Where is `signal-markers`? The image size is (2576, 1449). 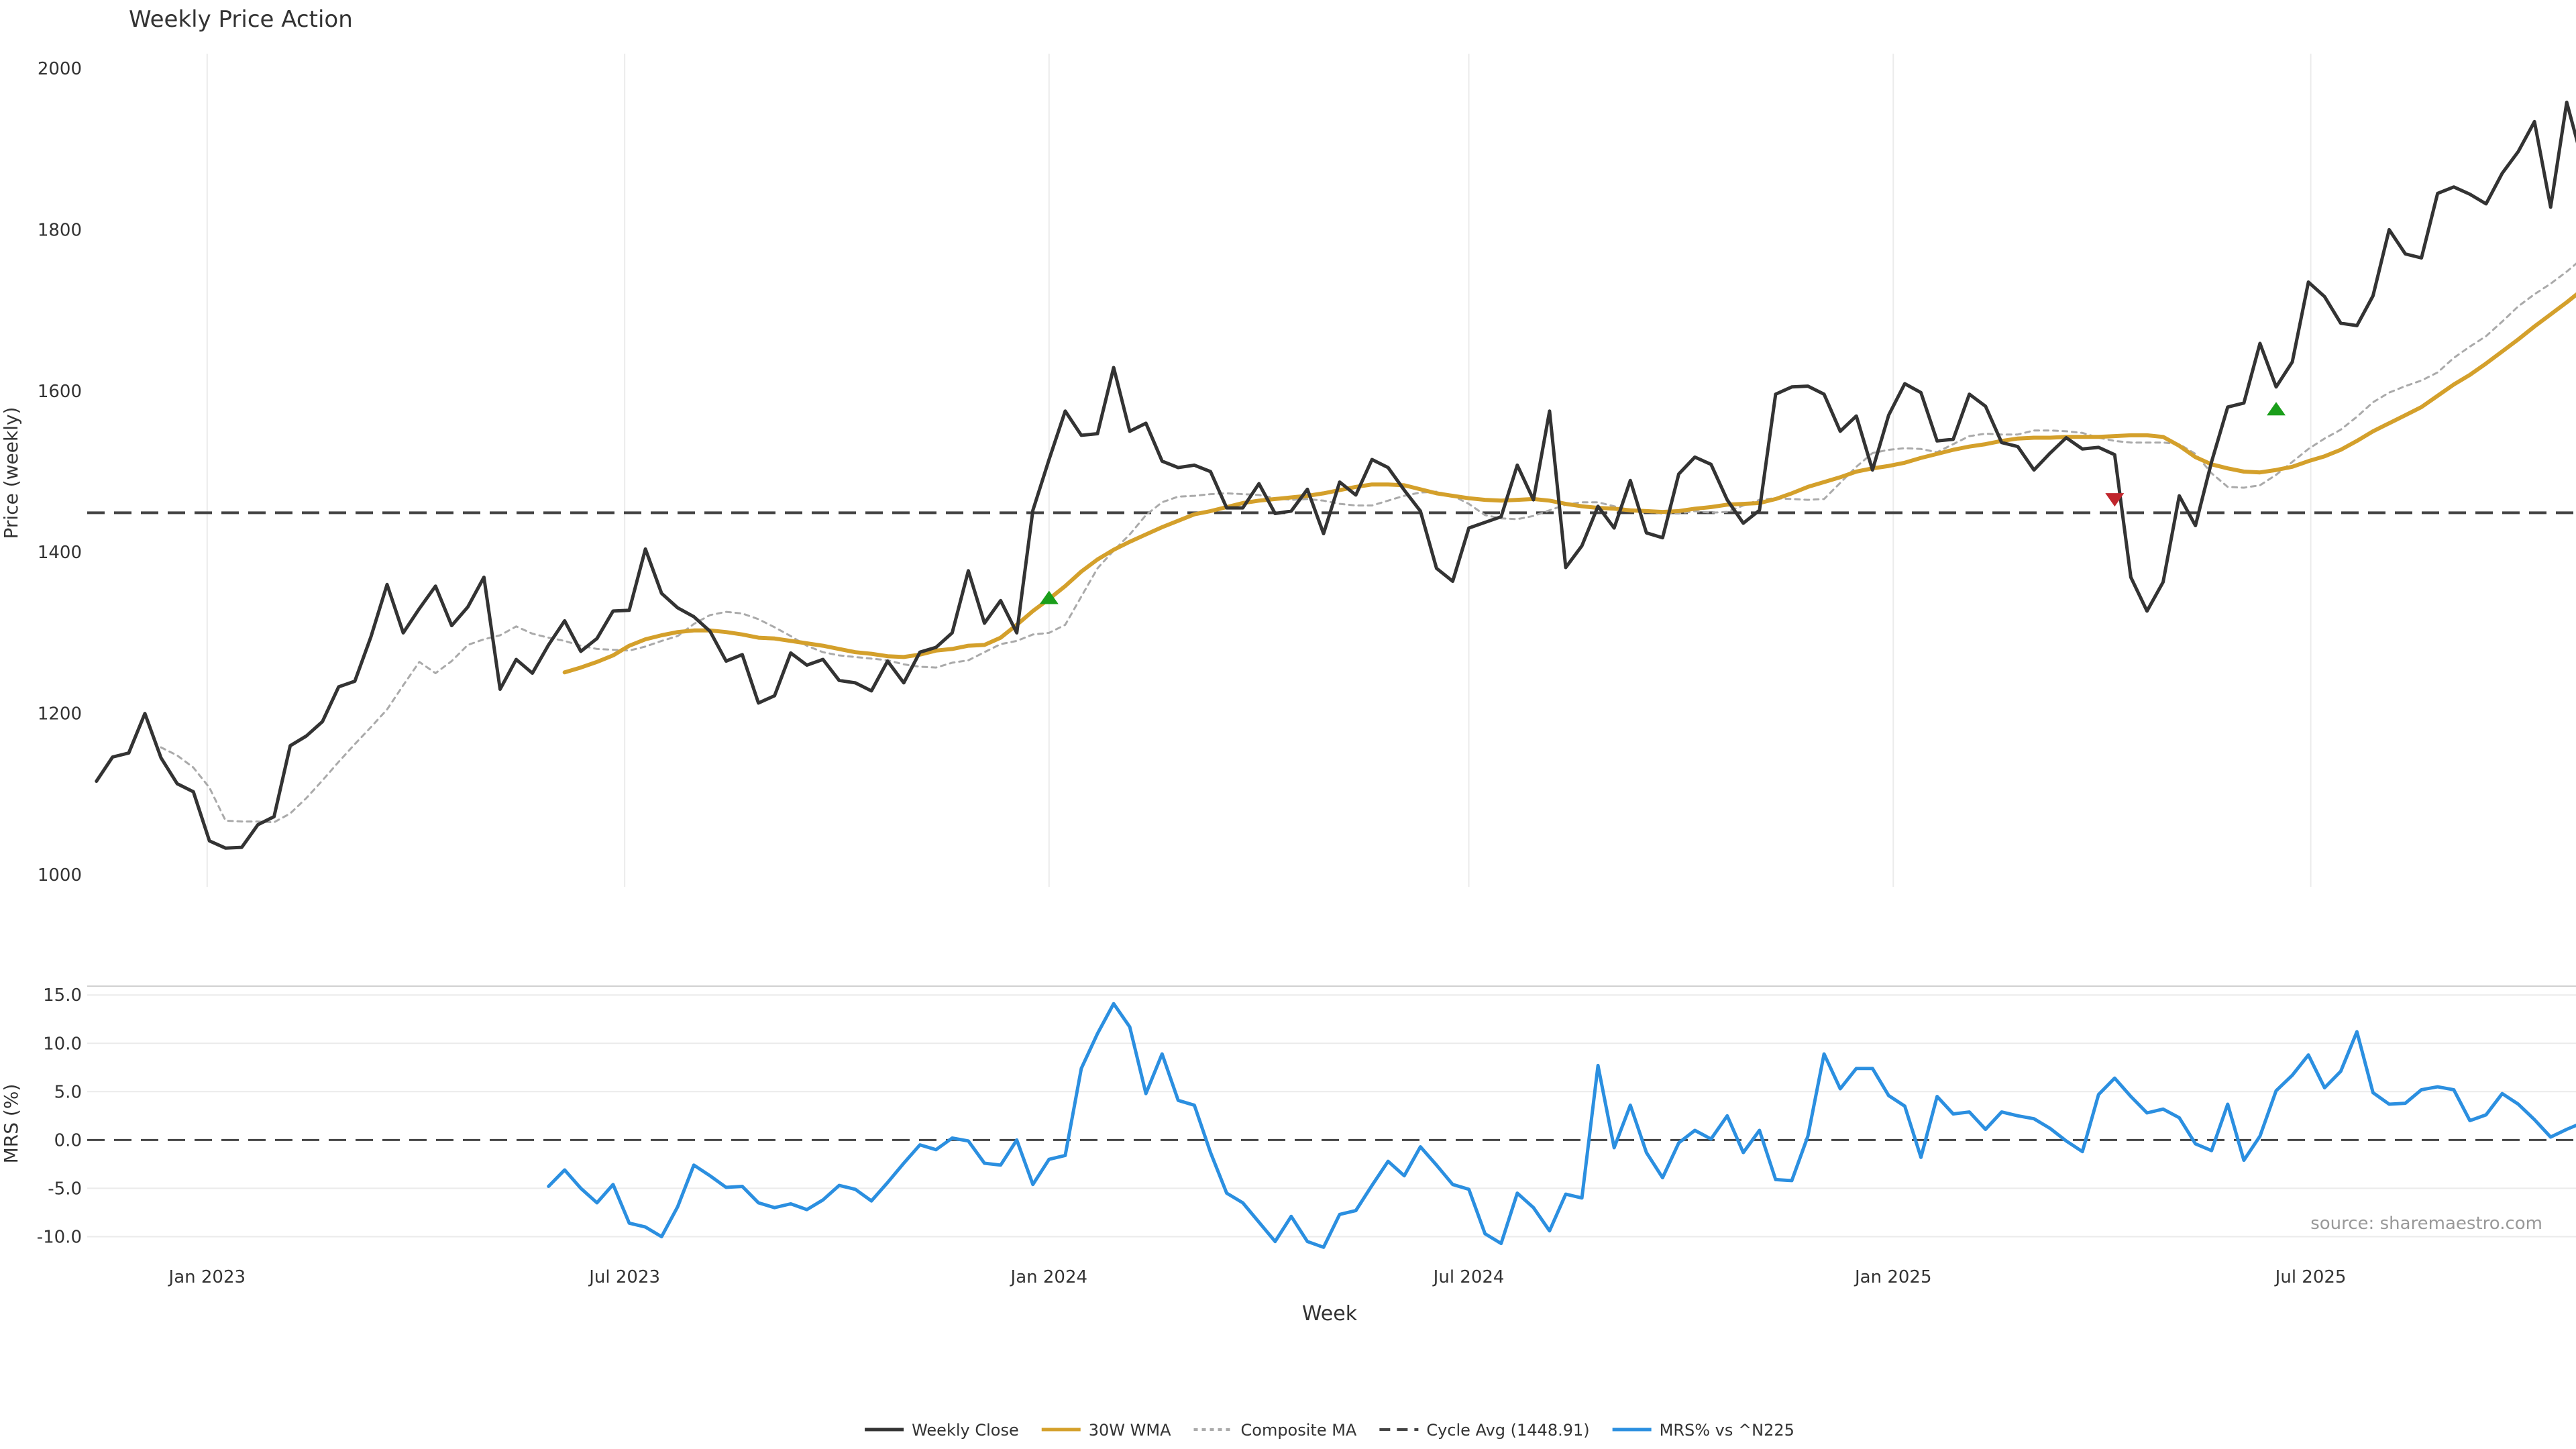
signal-markers is located at coordinates (1662, 503).